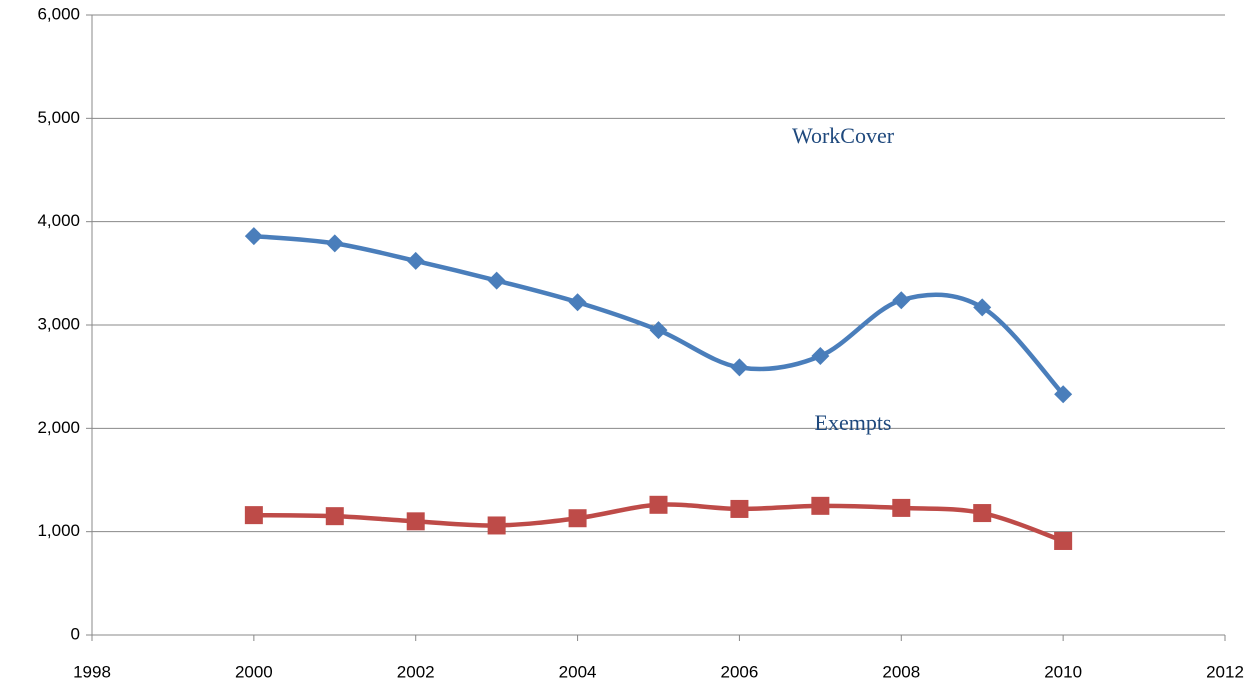  What do you see at coordinates (1225, 671) in the screenshot?
I see `x-tick-label: 2012` at bounding box center [1225, 671].